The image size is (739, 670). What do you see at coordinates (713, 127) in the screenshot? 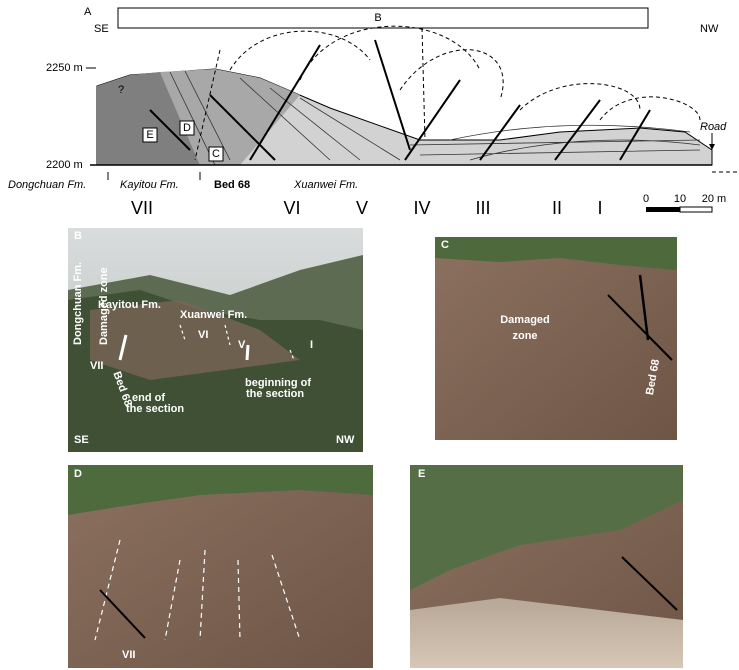
I see `road-label: Road` at bounding box center [713, 127].